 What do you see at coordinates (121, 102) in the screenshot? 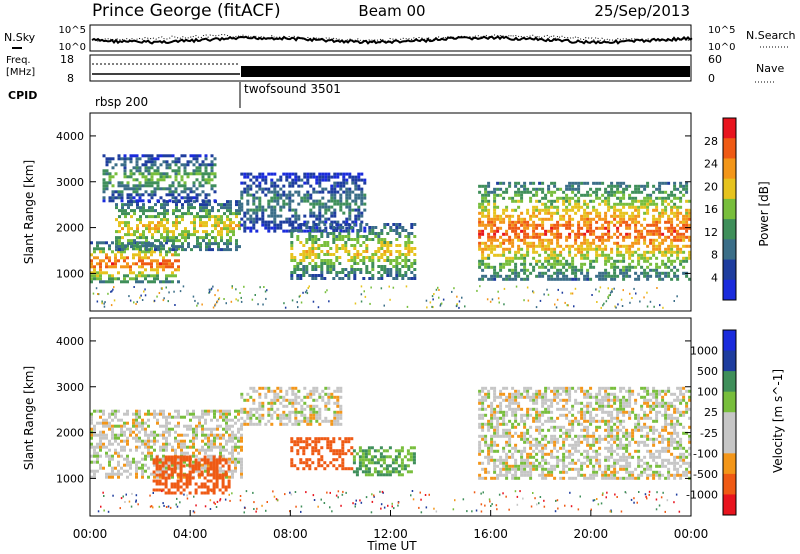
I see `cpid-segment-1: rbsp 200` at bounding box center [121, 102].